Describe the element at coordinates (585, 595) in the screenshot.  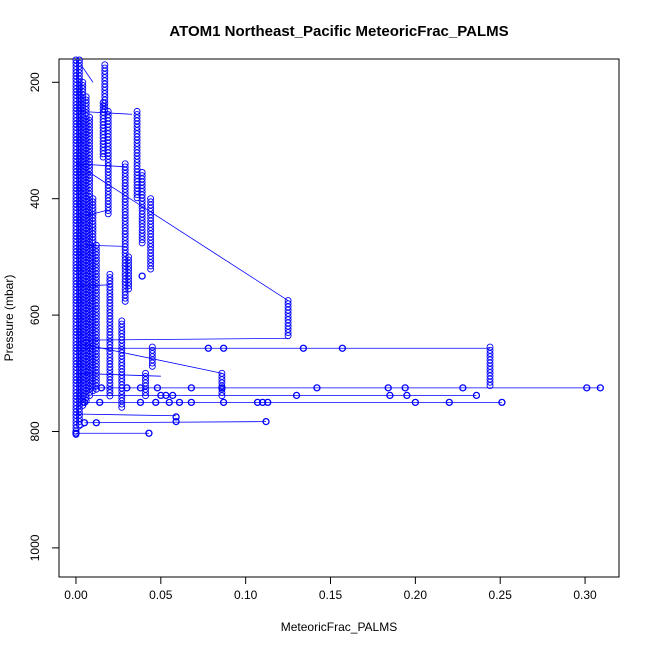
I see `x-tick-label: 0.30` at that location.